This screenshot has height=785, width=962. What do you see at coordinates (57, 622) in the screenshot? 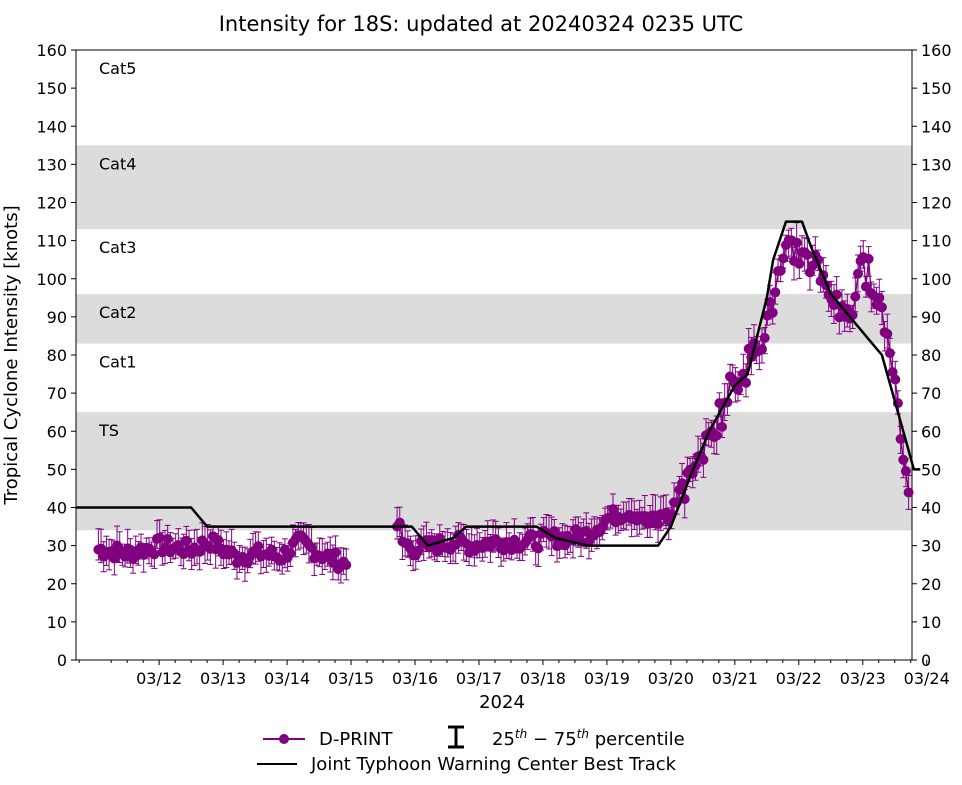
I see `y-tick-left-label: 10` at bounding box center [57, 622].